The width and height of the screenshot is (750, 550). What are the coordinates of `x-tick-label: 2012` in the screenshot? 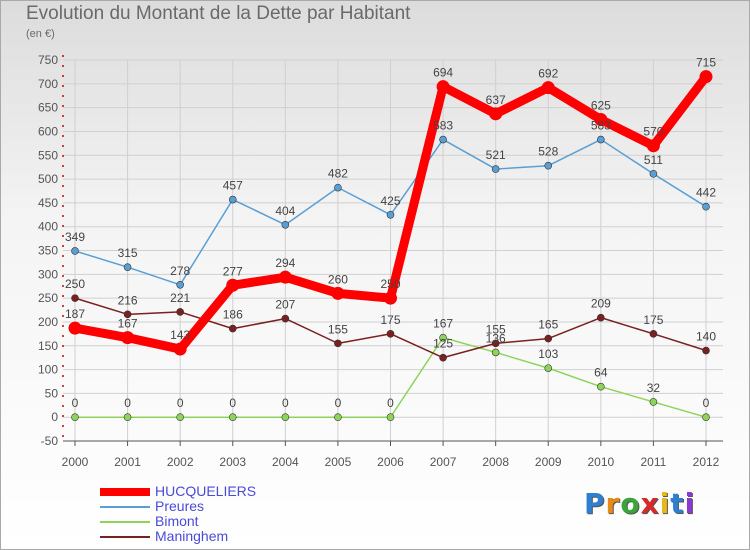 It's located at (706, 462).